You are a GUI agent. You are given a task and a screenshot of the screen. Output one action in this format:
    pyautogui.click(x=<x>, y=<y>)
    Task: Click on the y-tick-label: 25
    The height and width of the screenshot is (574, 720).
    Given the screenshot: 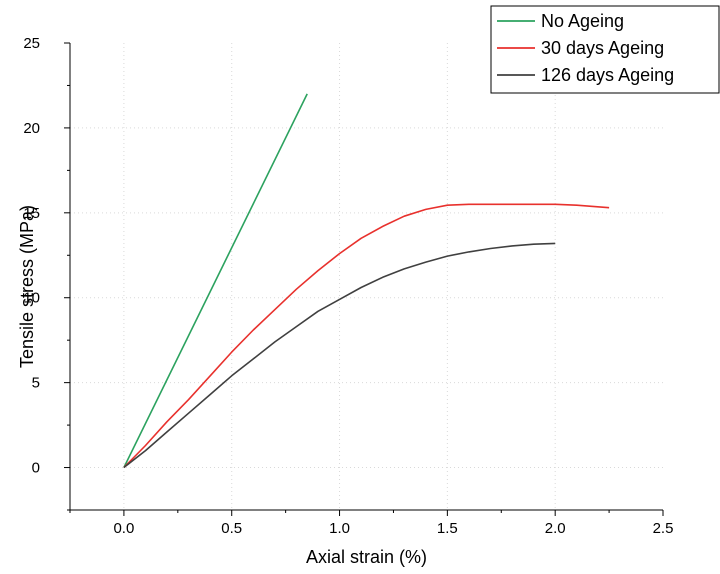 What is the action you would take?
    pyautogui.click(x=31, y=43)
    